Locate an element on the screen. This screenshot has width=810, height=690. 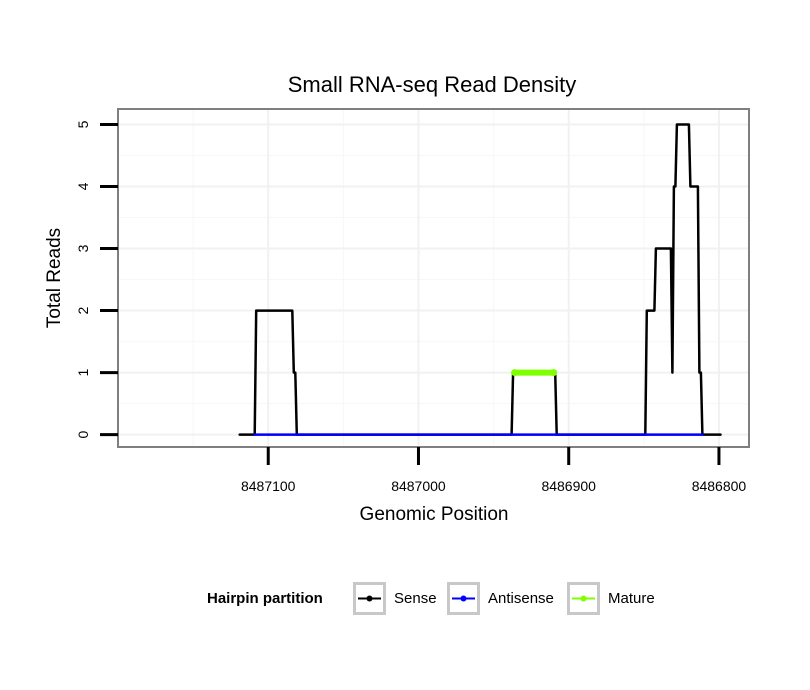
x-tick-label: 8486900 is located at coordinates (568, 486).